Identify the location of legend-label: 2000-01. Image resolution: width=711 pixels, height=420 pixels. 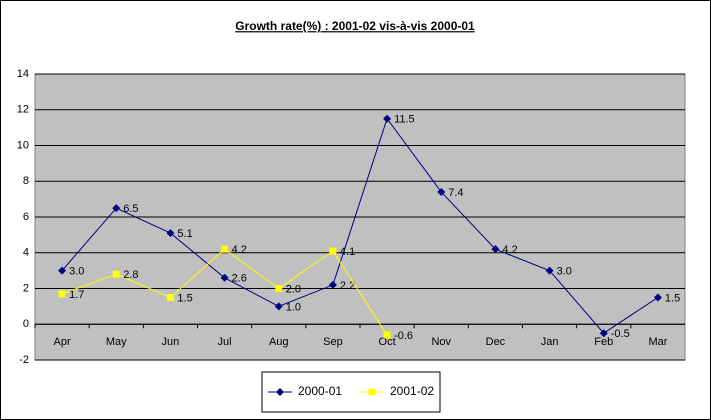
(320, 391).